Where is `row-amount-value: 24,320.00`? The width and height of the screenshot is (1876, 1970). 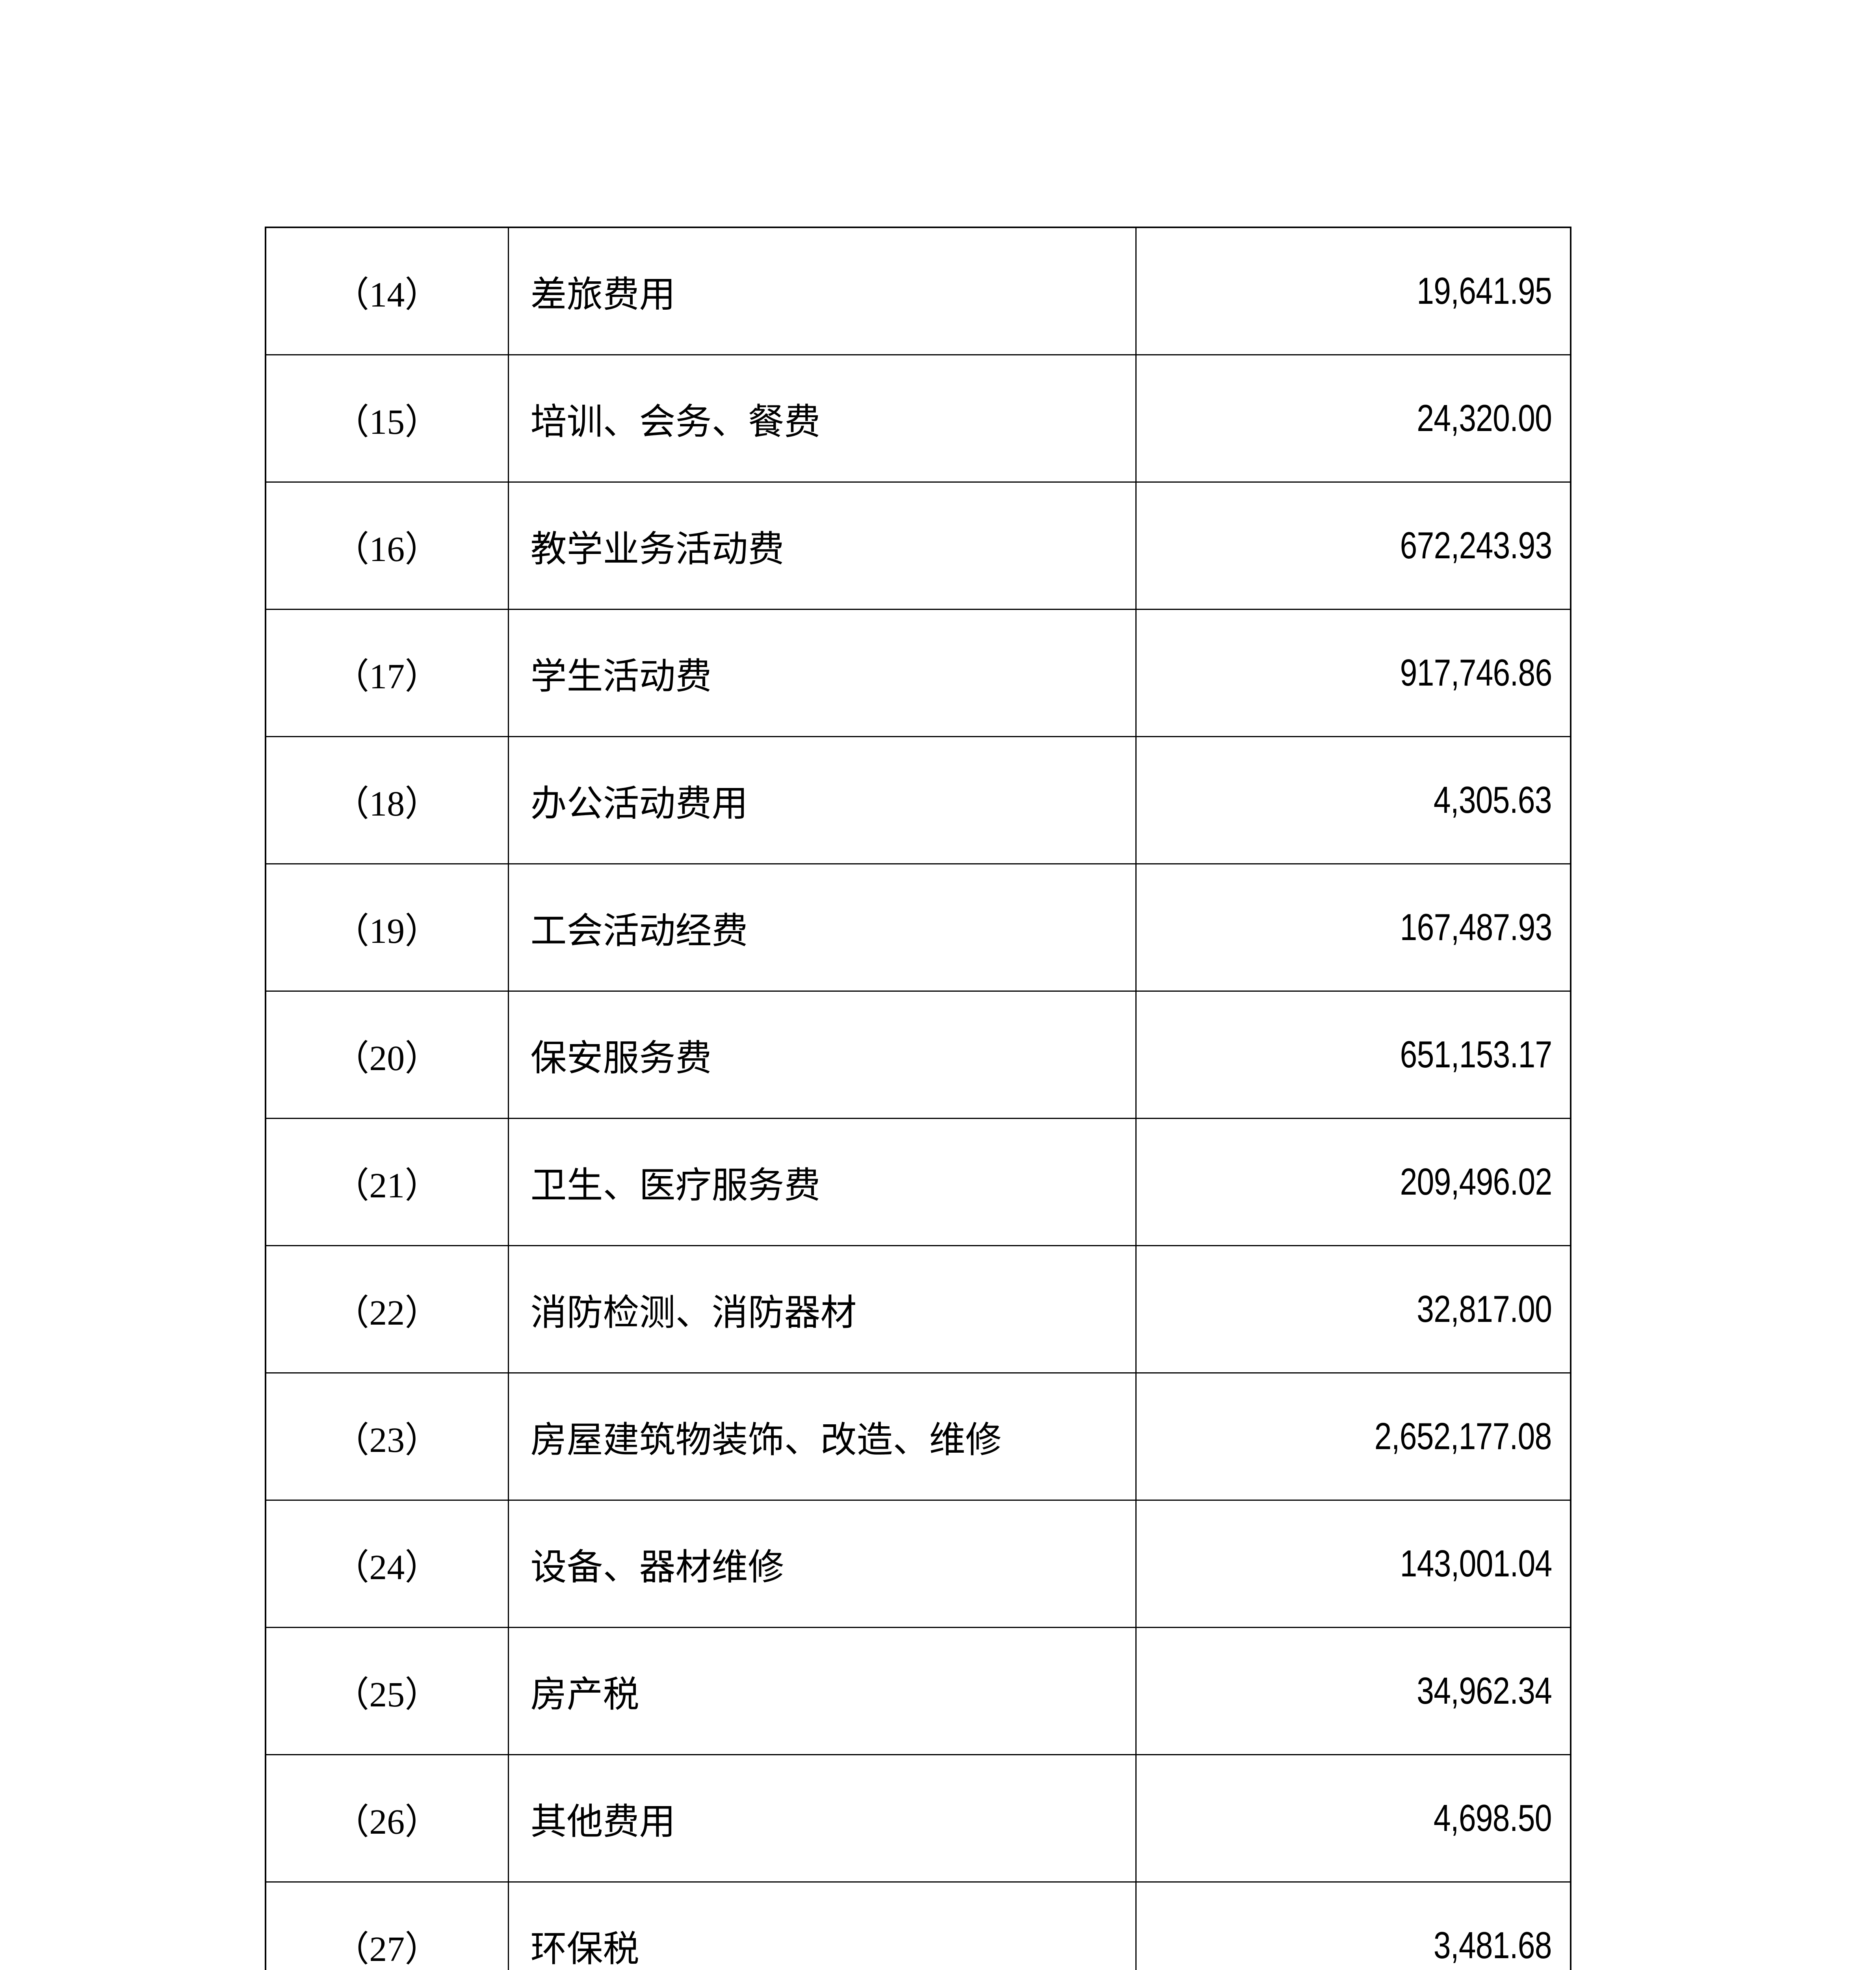 row-amount-value: 24,320.00 is located at coordinates (1484, 418).